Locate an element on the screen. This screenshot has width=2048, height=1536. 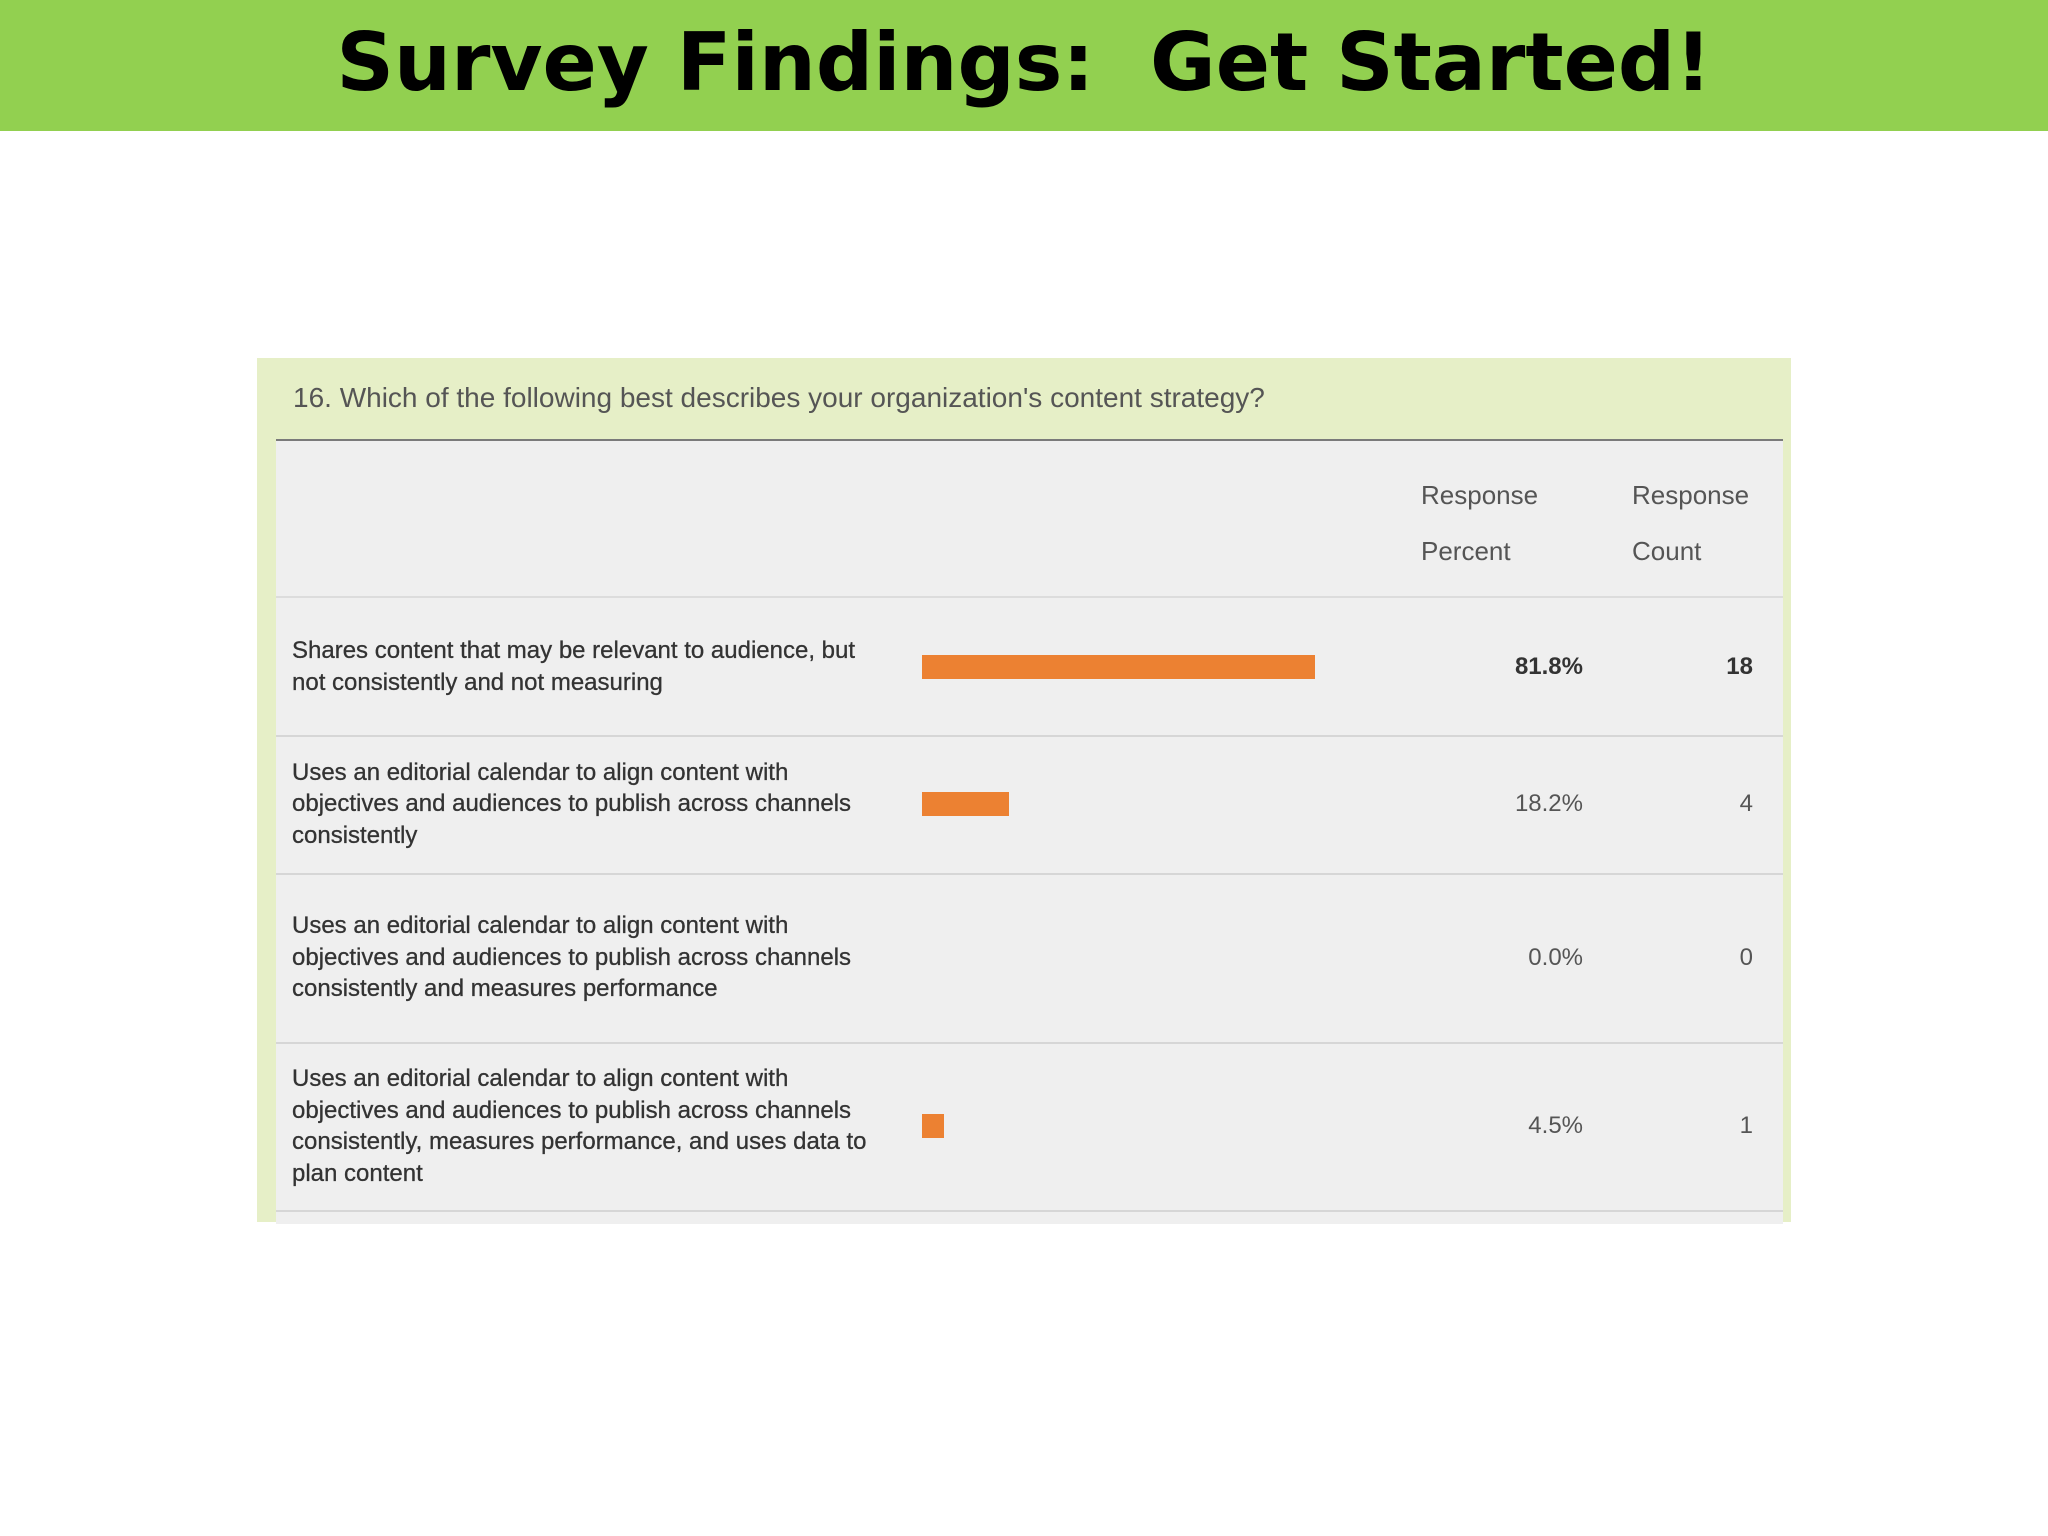
response-percent: 18.2% is located at coordinates (1548, 803).